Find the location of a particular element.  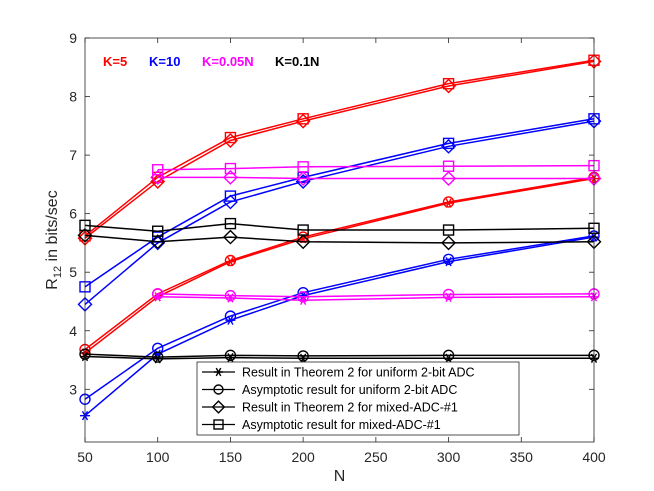

y-tick-label: 5 is located at coordinates (73, 272).